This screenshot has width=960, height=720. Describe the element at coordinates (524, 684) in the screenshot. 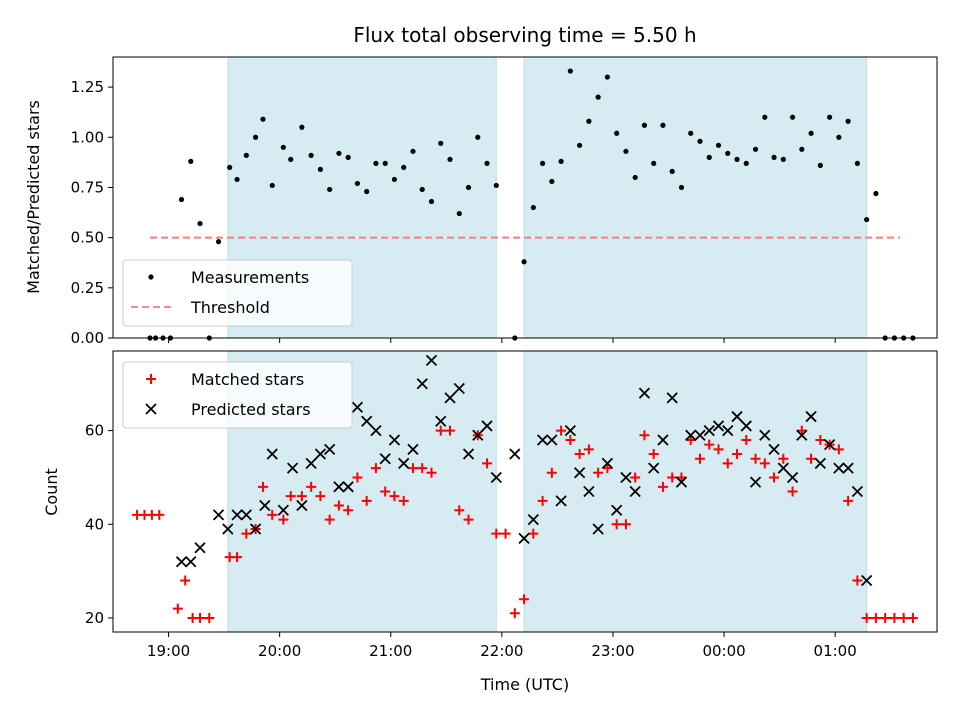

I see `x-axis-label: Time (UTC)` at that location.